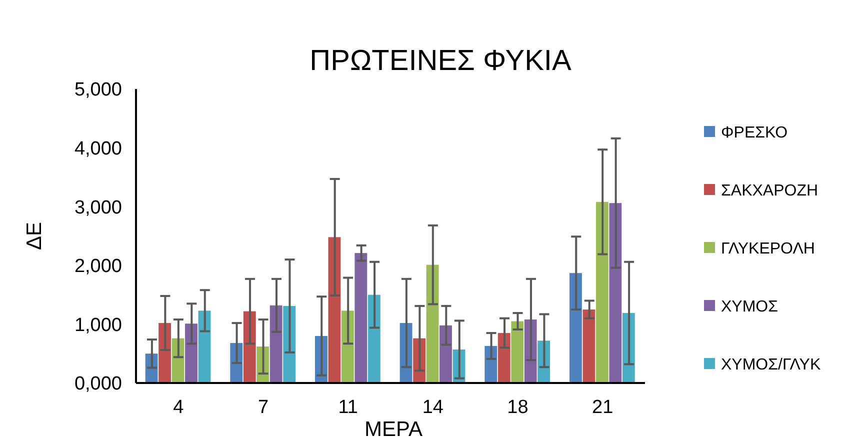  I want to click on x-tick-label: 21, so click(603, 407).